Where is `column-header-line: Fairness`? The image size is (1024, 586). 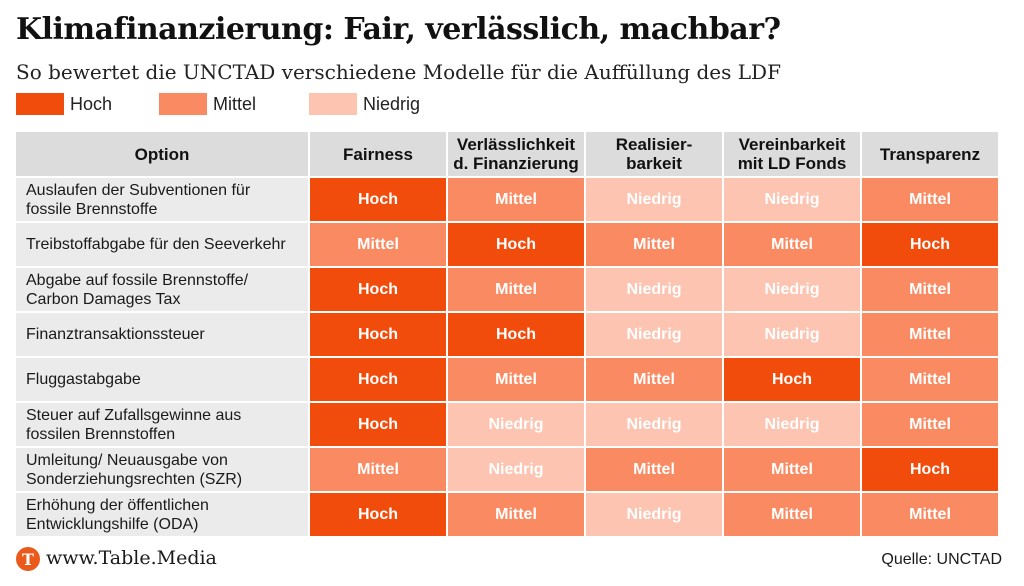
column-header-line: Fairness is located at coordinates (378, 154).